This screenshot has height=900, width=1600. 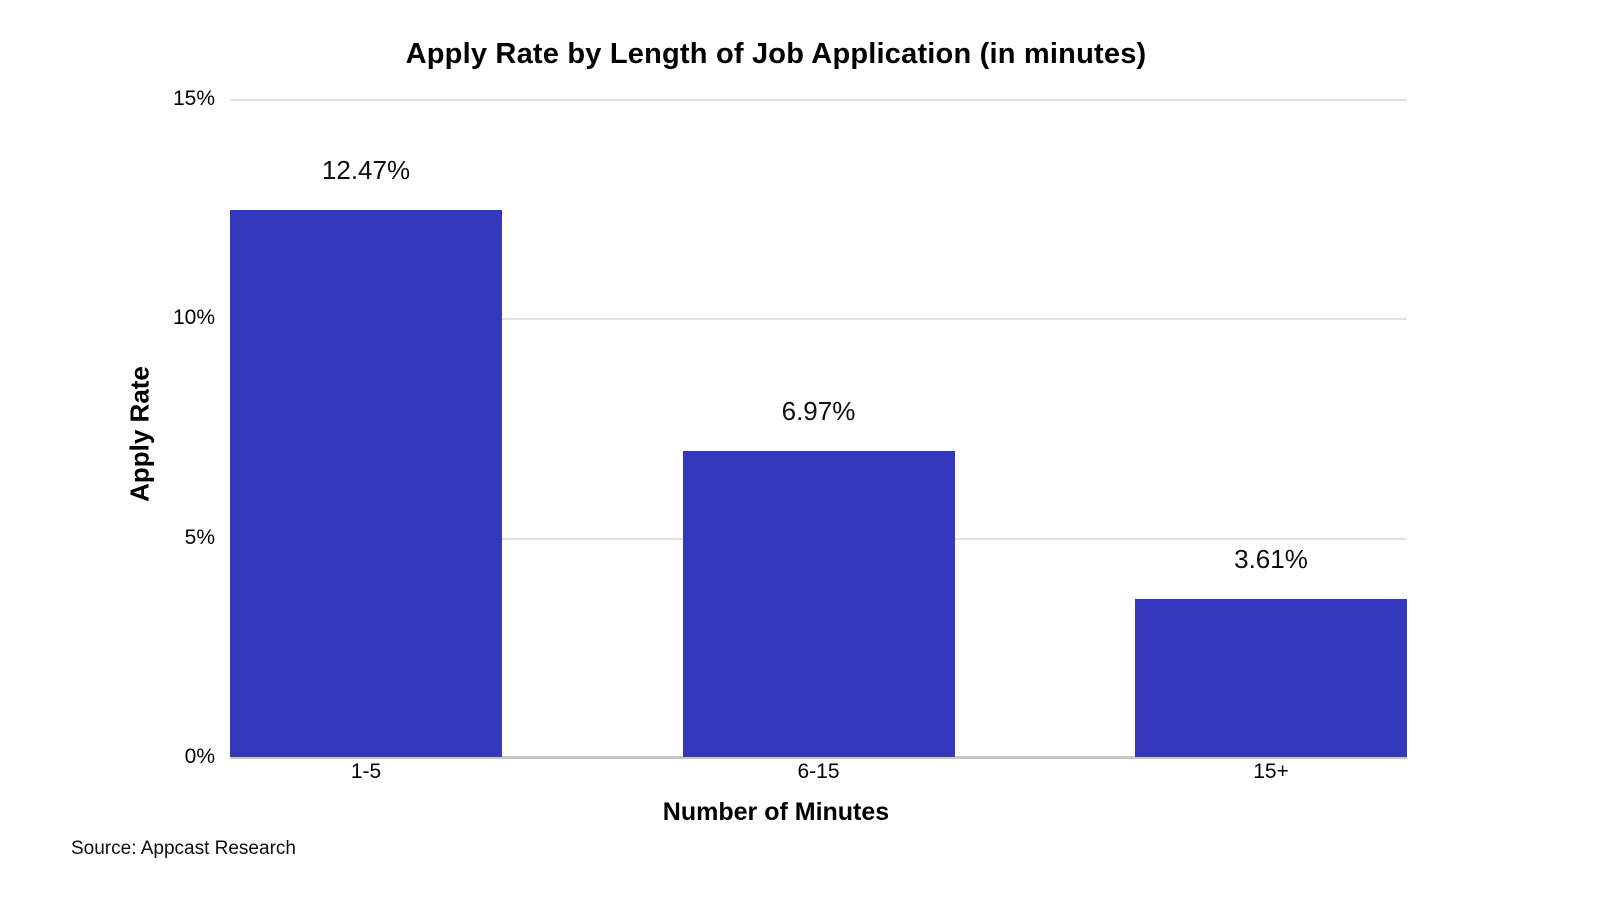 I want to click on bar-group-6-15: 6.97%, so click(x=818, y=428).